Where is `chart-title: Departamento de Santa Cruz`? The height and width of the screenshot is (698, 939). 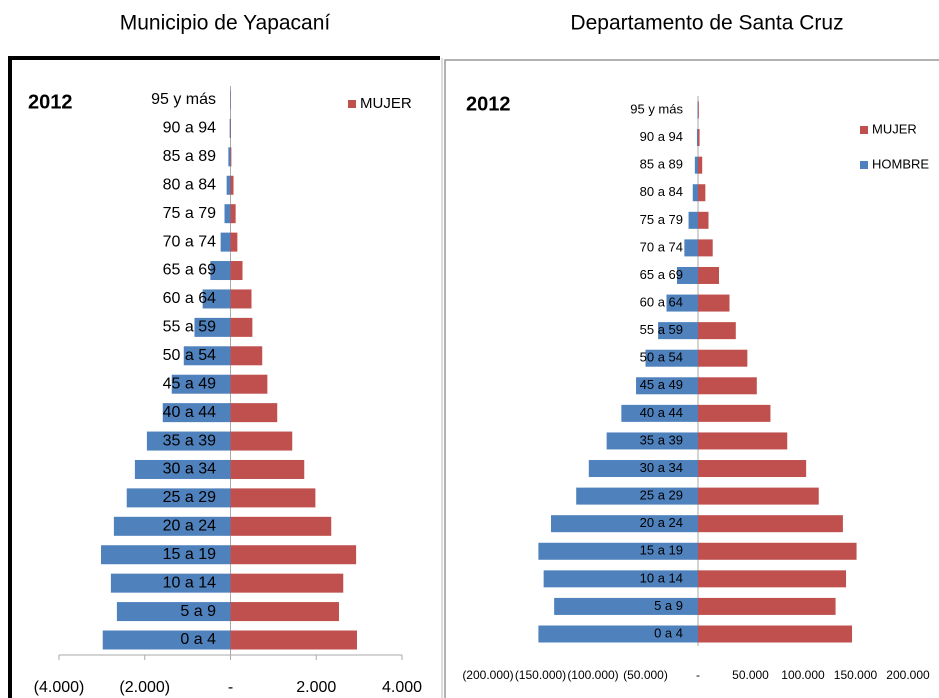
chart-title: Departamento de Santa Cruz is located at coordinates (706, 23).